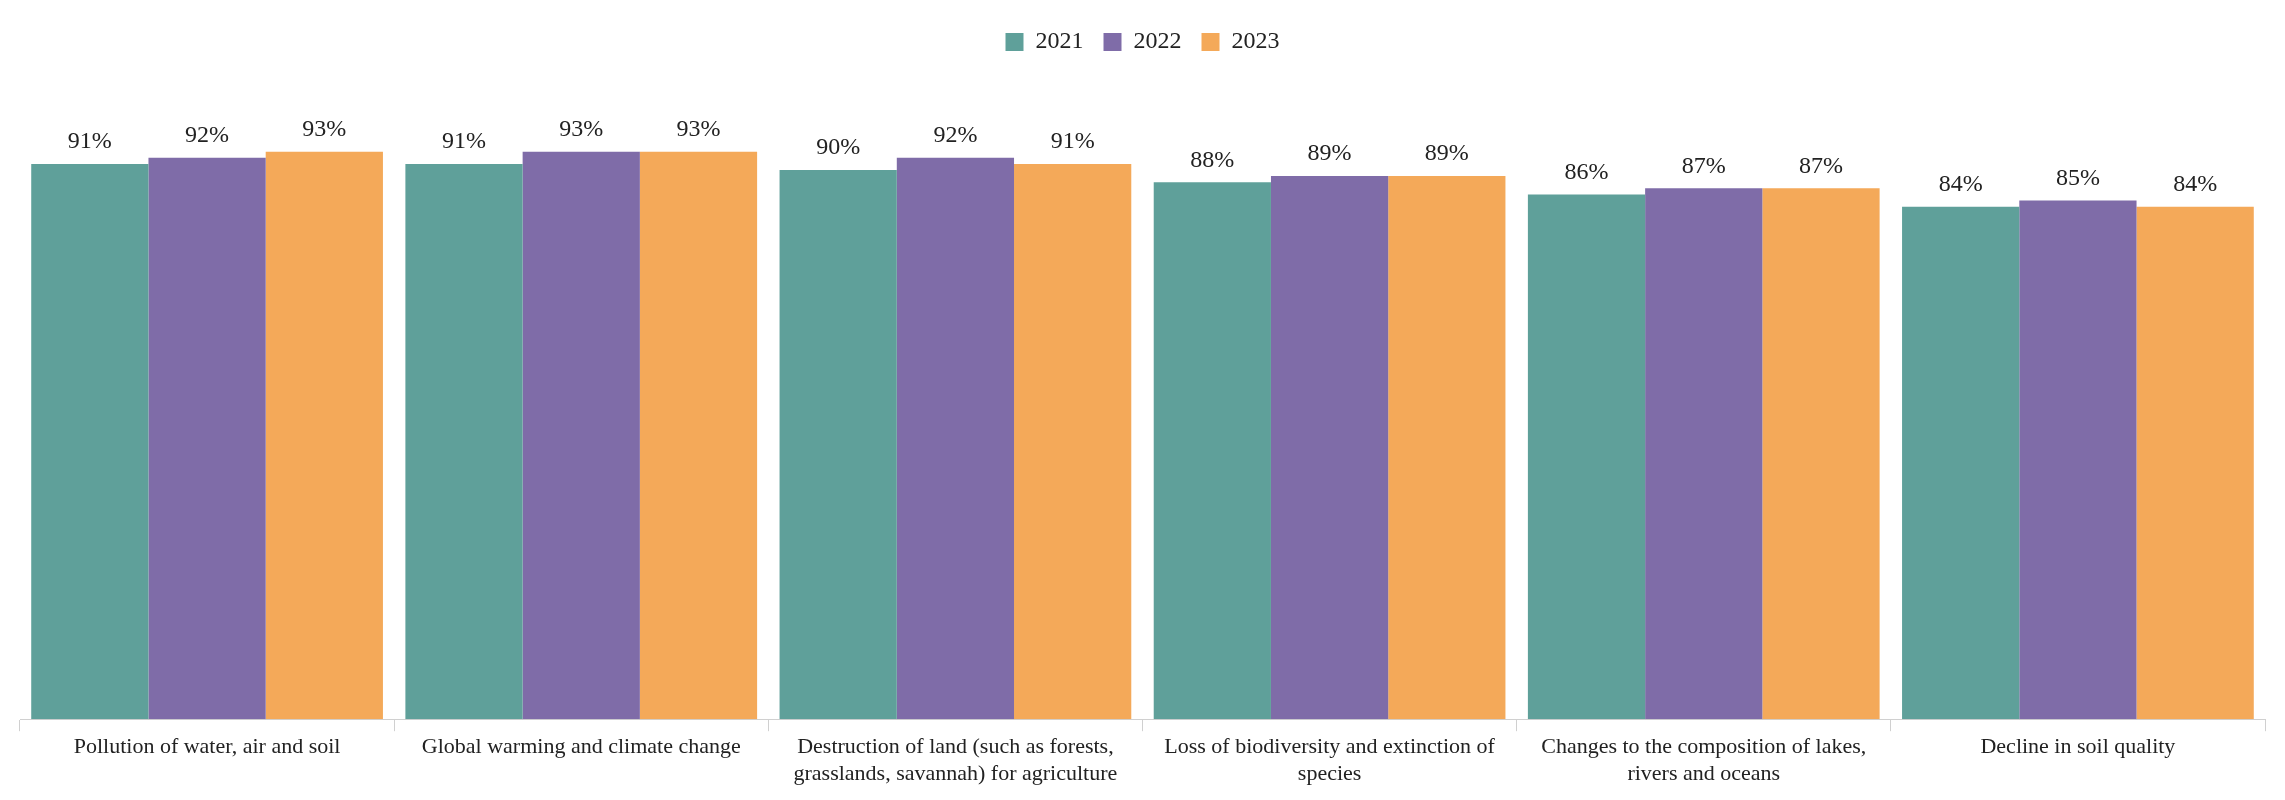 This screenshot has height=800, width=2285. What do you see at coordinates (1330, 759) in the screenshot?
I see `x-tick-label: Loss of biodiversity and extinction of species` at bounding box center [1330, 759].